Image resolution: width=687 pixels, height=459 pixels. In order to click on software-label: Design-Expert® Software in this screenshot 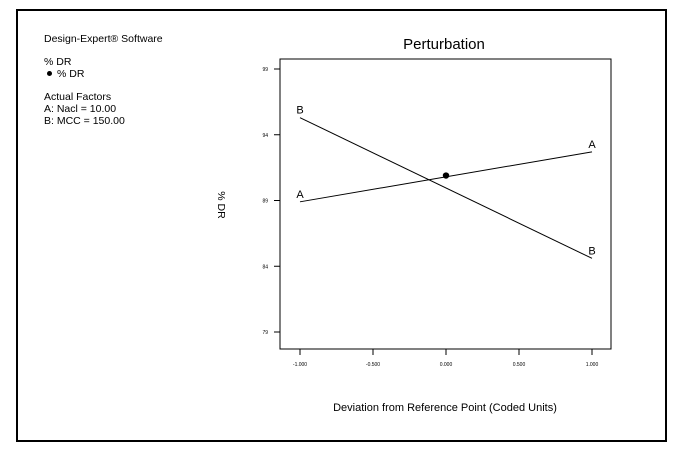, I will do `click(103, 39)`.